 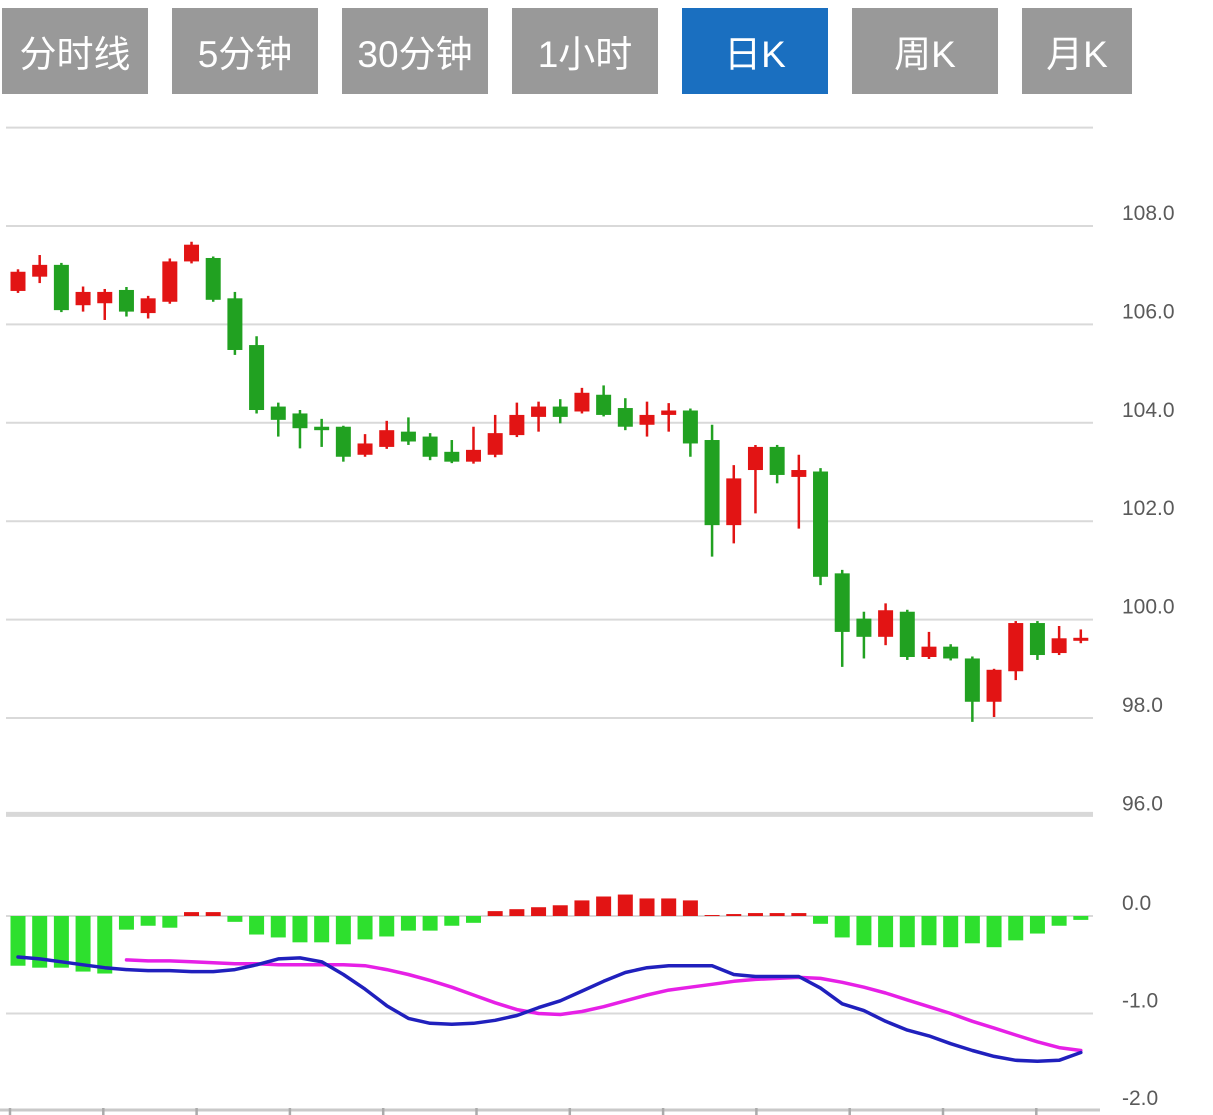 I want to click on y-axis-label: 96.0, so click(x=1142, y=803).